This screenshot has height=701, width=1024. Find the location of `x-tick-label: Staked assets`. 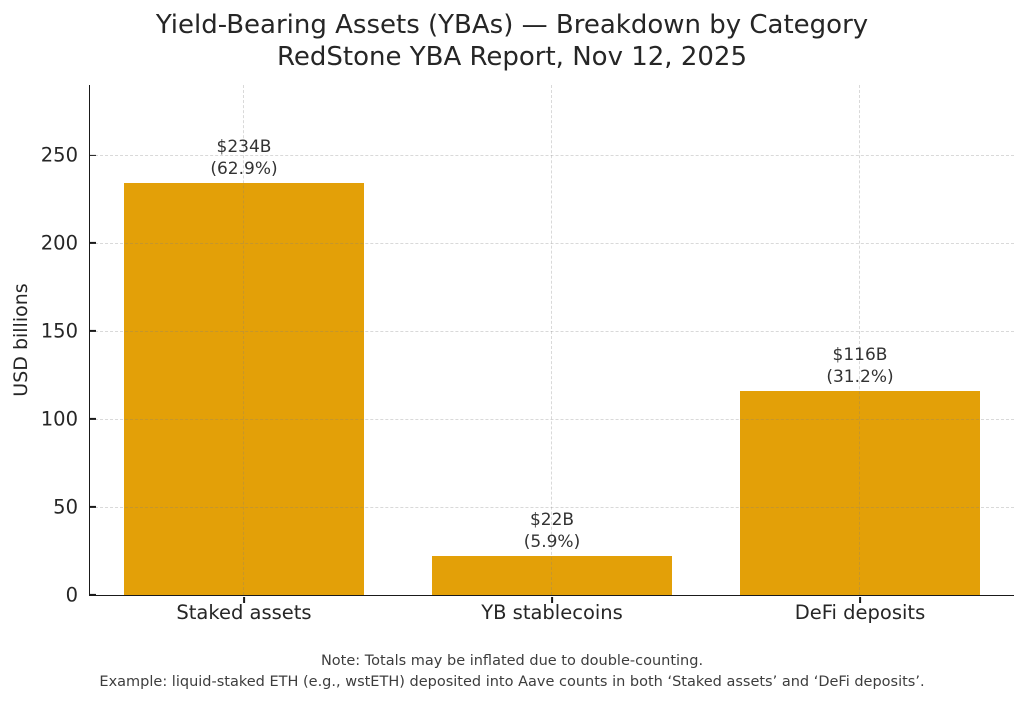

x-tick-label: Staked assets is located at coordinates (244, 612).